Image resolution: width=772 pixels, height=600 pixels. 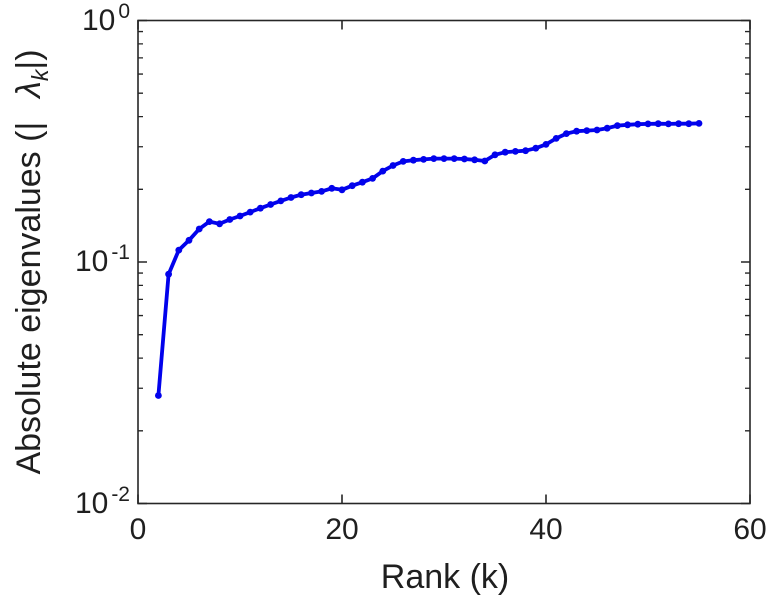 What do you see at coordinates (102, 259) in the screenshot?
I see `y-tick-label: 10 -1` at bounding box center [102, 259].